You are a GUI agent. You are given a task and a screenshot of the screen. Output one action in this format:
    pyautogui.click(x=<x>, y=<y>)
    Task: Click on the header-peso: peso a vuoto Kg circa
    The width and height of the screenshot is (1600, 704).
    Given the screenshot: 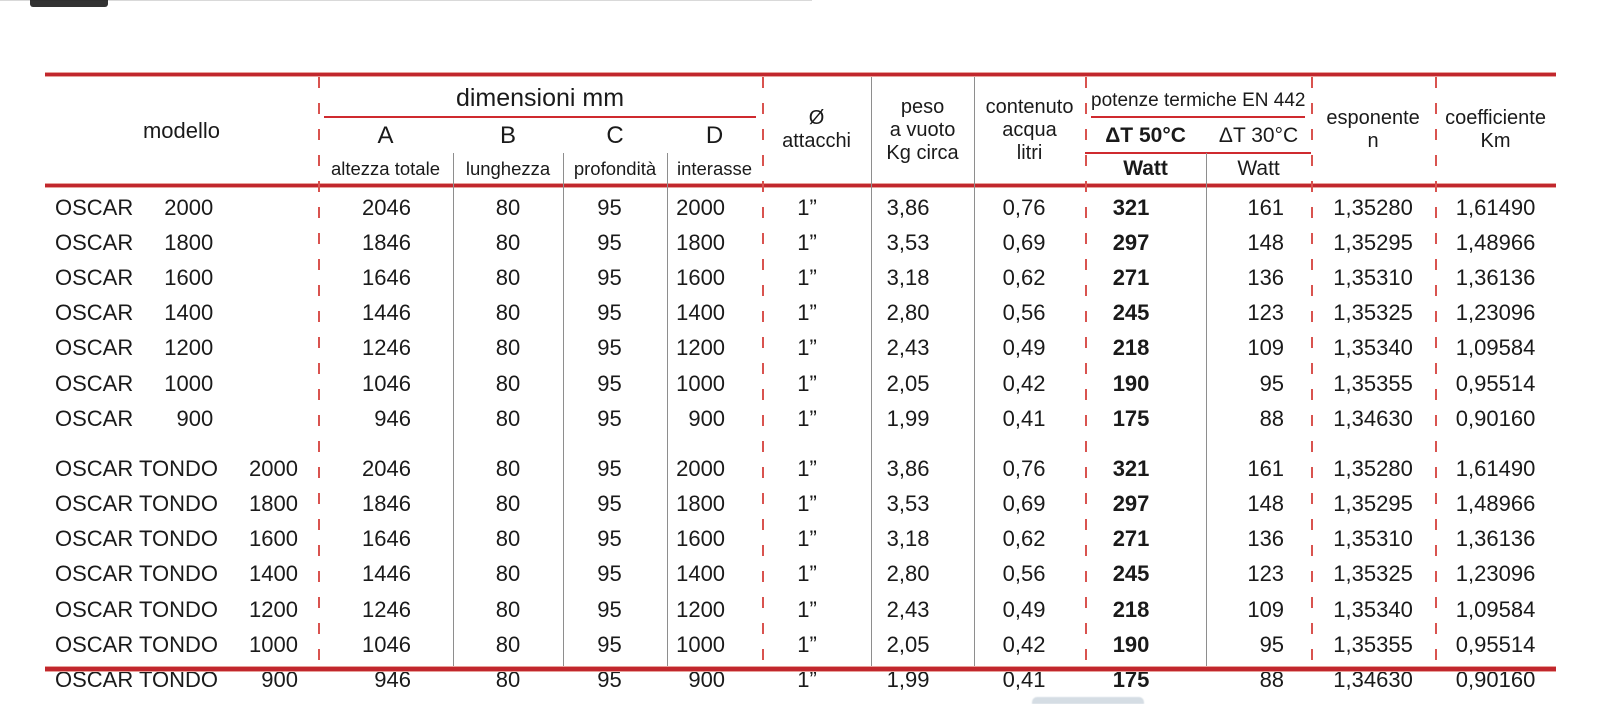 What is the action you would take?
    pyautogui.click(x=922, y=130)
    